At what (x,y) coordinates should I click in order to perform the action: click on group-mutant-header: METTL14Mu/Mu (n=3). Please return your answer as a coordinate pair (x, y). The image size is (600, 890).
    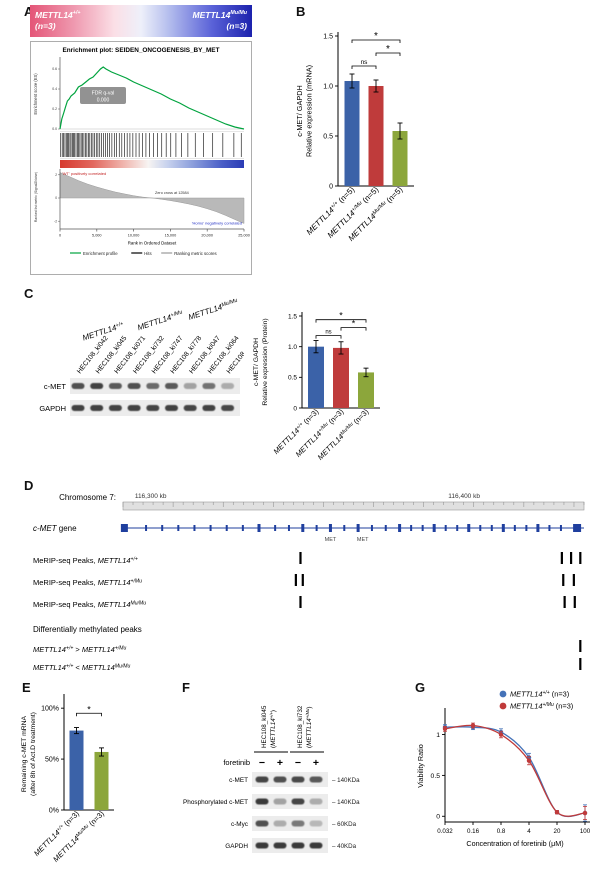
    Looking at the image, I should click on (220, 21).